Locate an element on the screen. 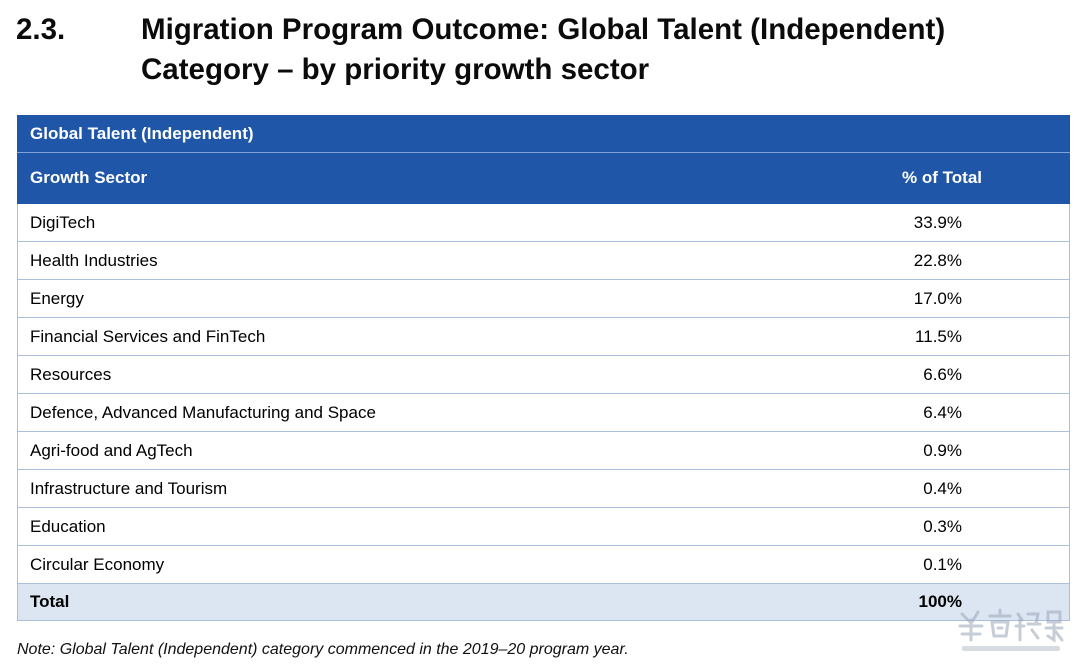 Image resolution: width=1080 pixels, height=665 pixels. total-row: Total 100% is located at coordinates (543, 602).